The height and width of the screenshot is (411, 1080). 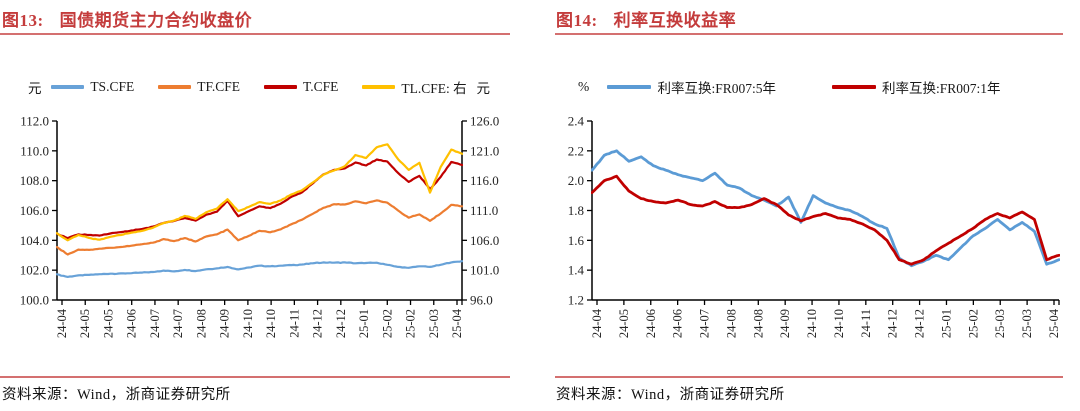 I want to click on figure-13-title: 图13: 国债期货主力合约收盘价, so click(x=127, y=18).